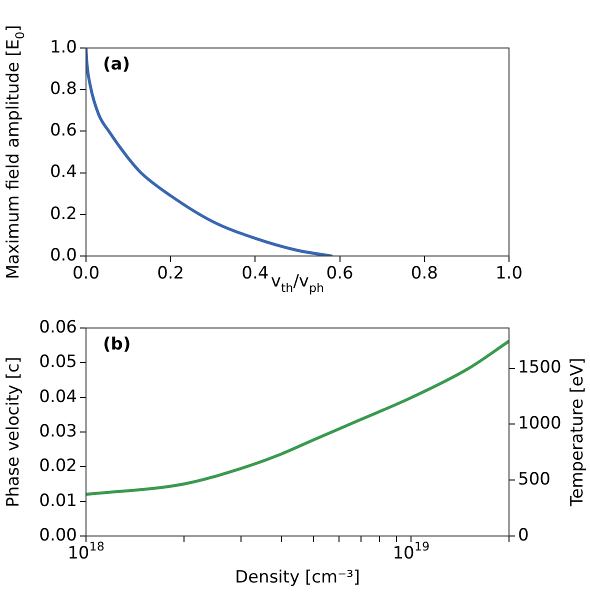 This screenshot has width=590, height=592. I want to click on y-tick-label: 0.06, so click(58, 327).